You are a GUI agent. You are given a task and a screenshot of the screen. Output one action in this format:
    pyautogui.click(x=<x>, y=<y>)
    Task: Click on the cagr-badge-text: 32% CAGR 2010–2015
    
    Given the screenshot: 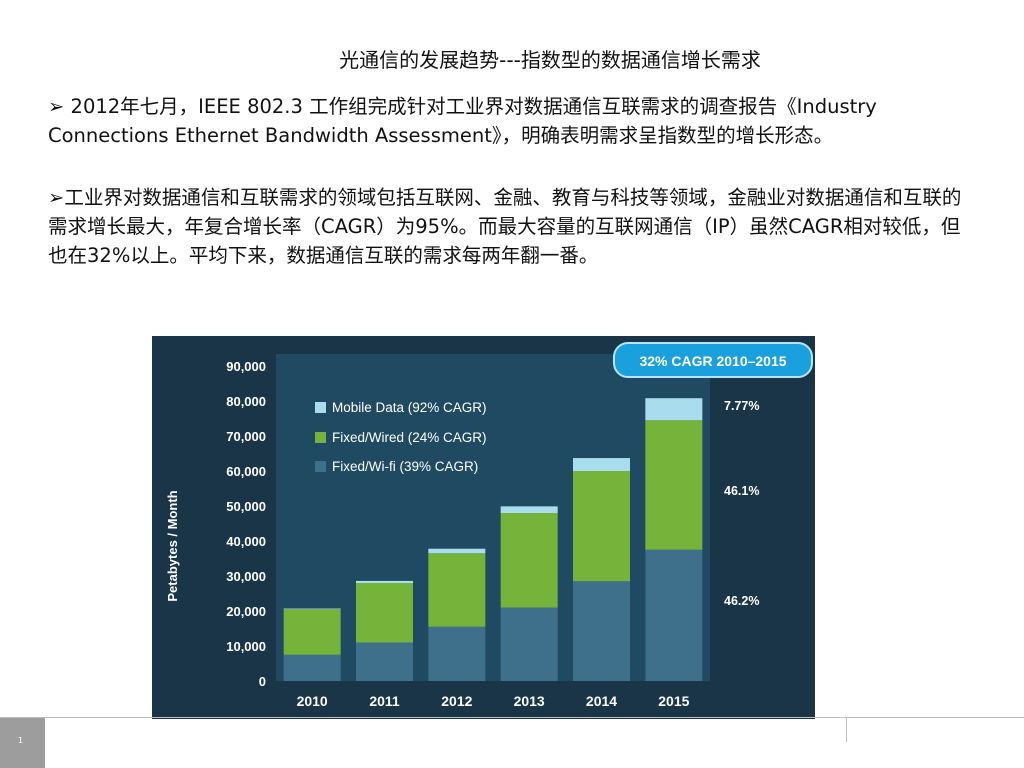 What is the action you would take?
    pyautogui.click(x=712, y=361)
    